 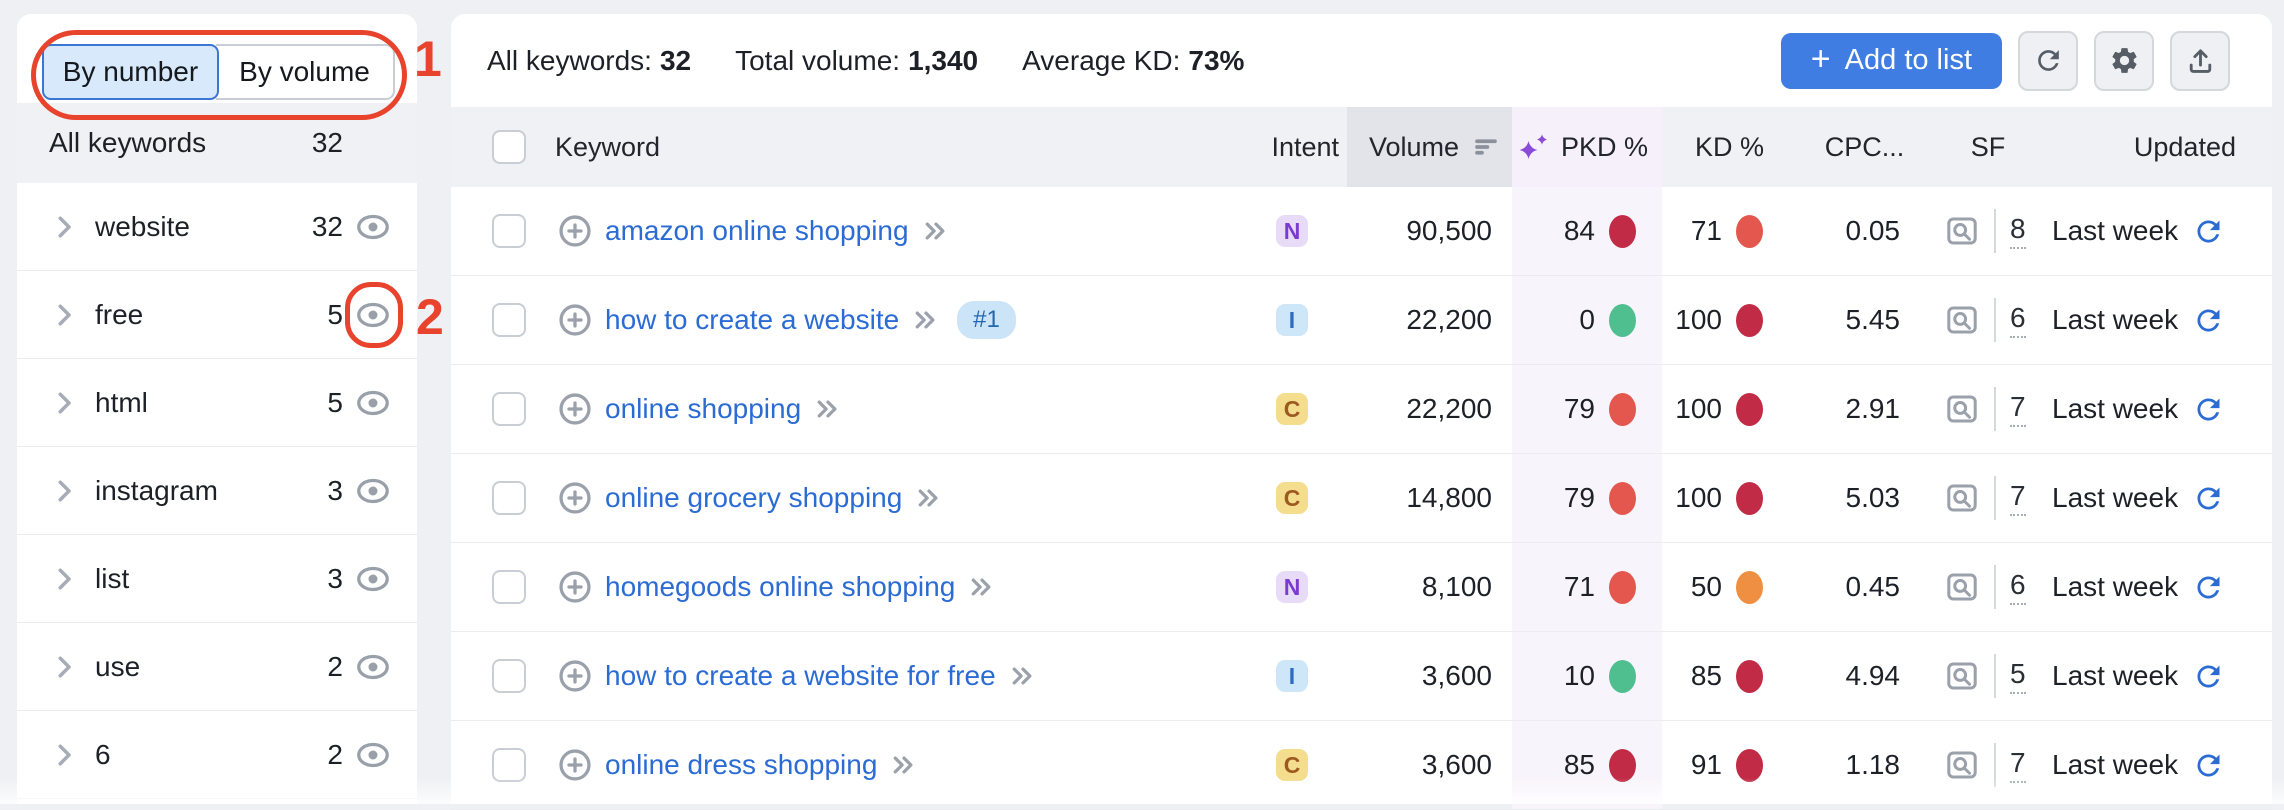 What do you see at coordinates (1729, 146) in the screenshot?
I see `col-kd: KD %` at bounding box center [1729, 146].